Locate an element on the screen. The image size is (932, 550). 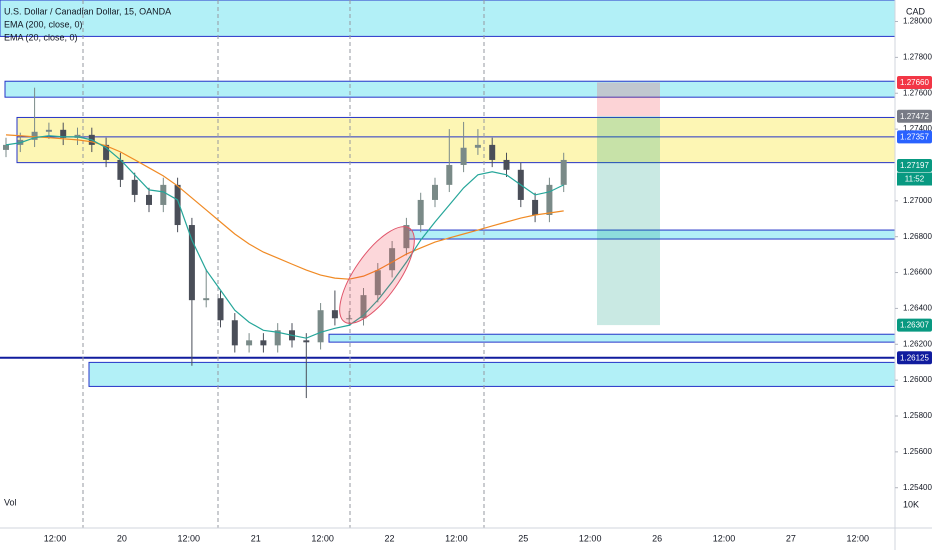
price-badge-label: 1.26307 is located at coordinates (914, 325).